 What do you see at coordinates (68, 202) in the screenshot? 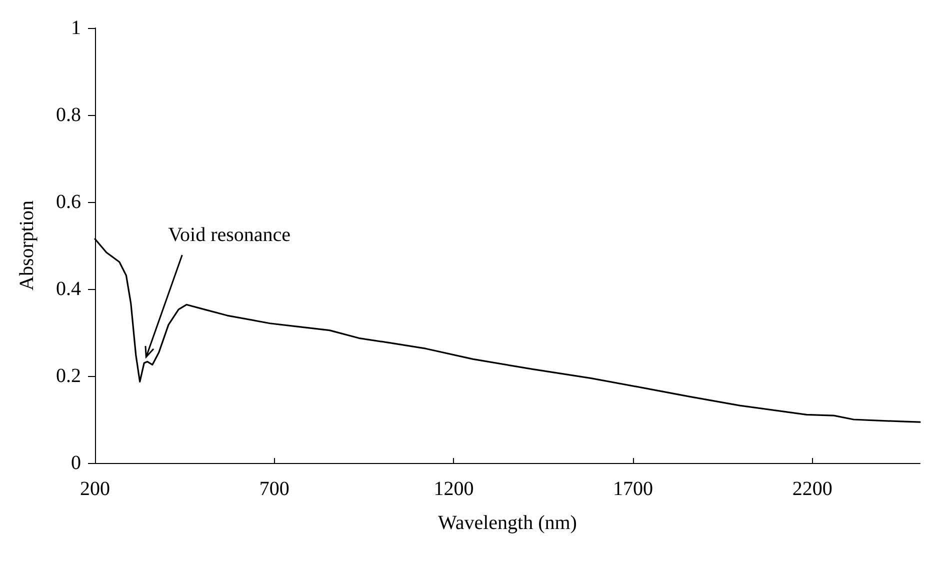
I see `y-tick-label: 0.6` at bounding box center [68, 202].